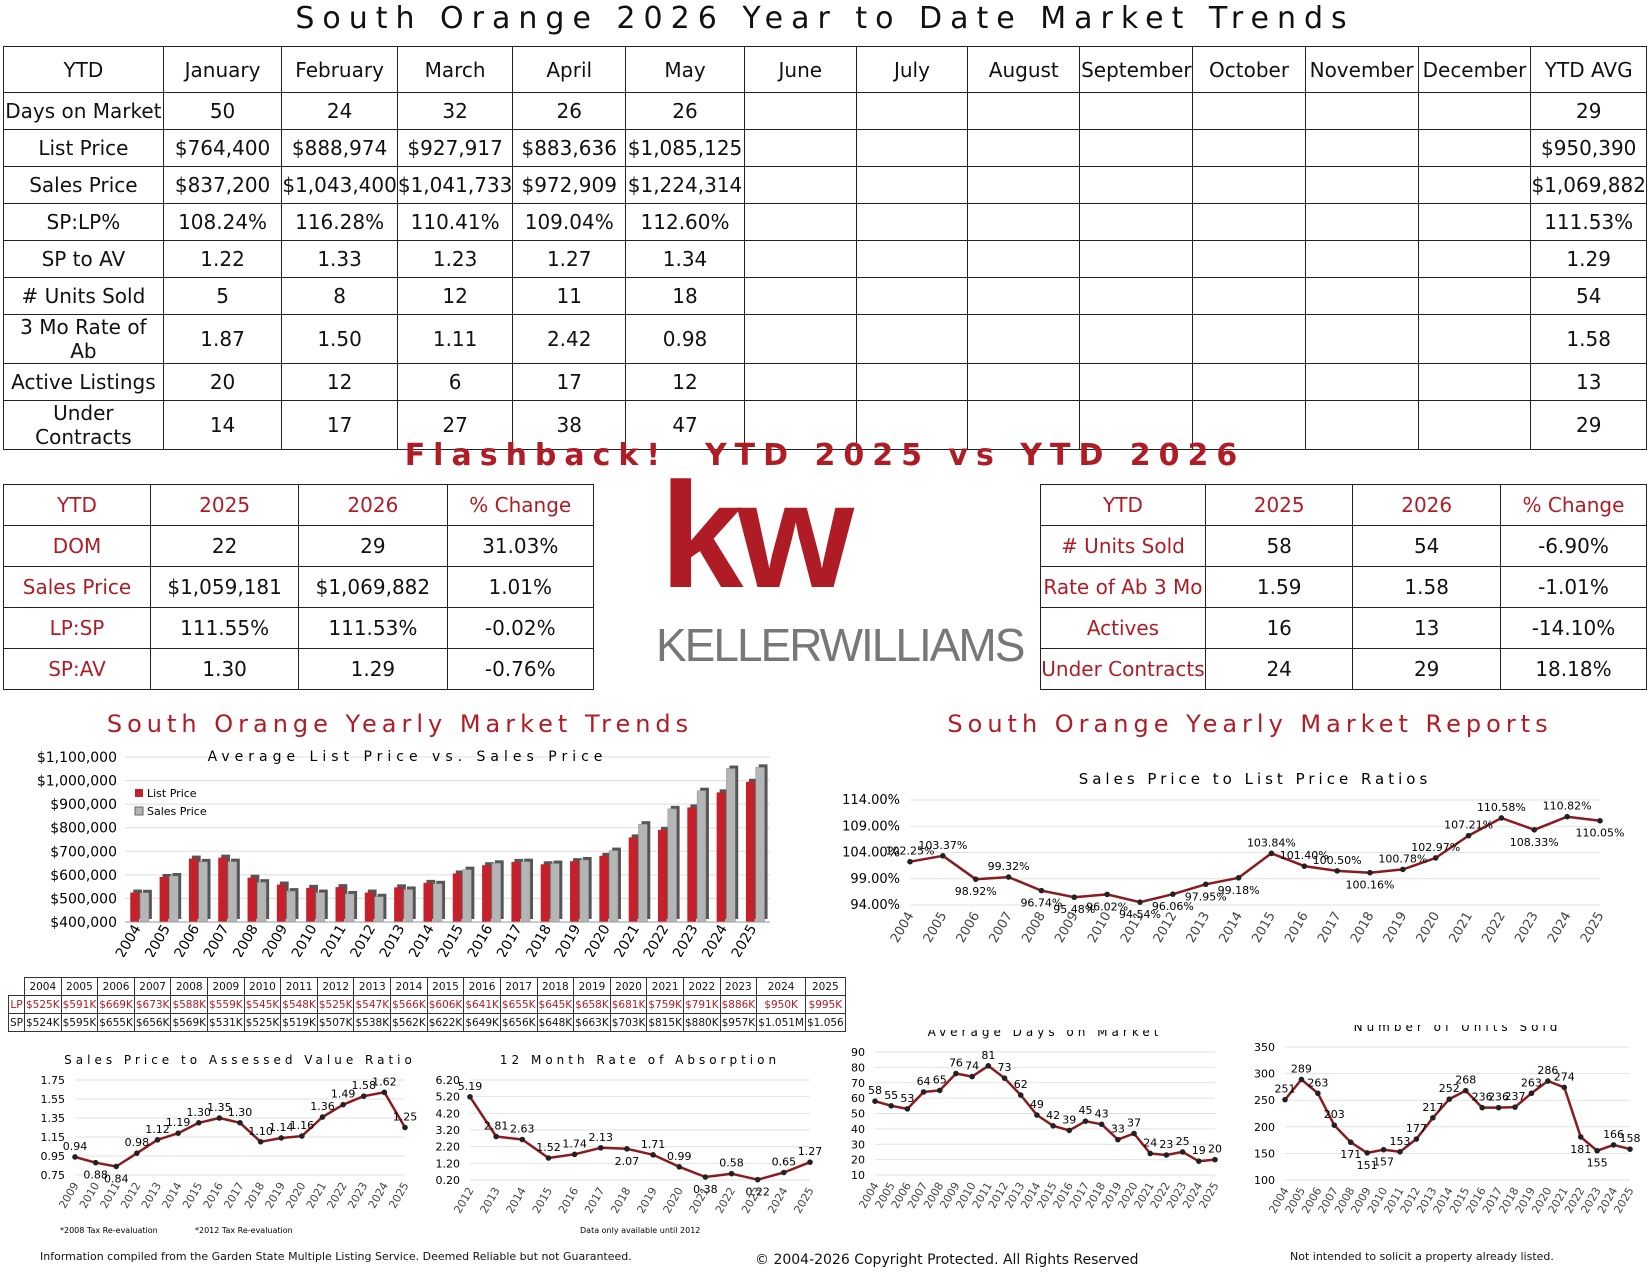  What do you see at coordinates (522, 1129) in the screenshot?
I see `data-label: 2.63` at bounding box center [522, 1129].